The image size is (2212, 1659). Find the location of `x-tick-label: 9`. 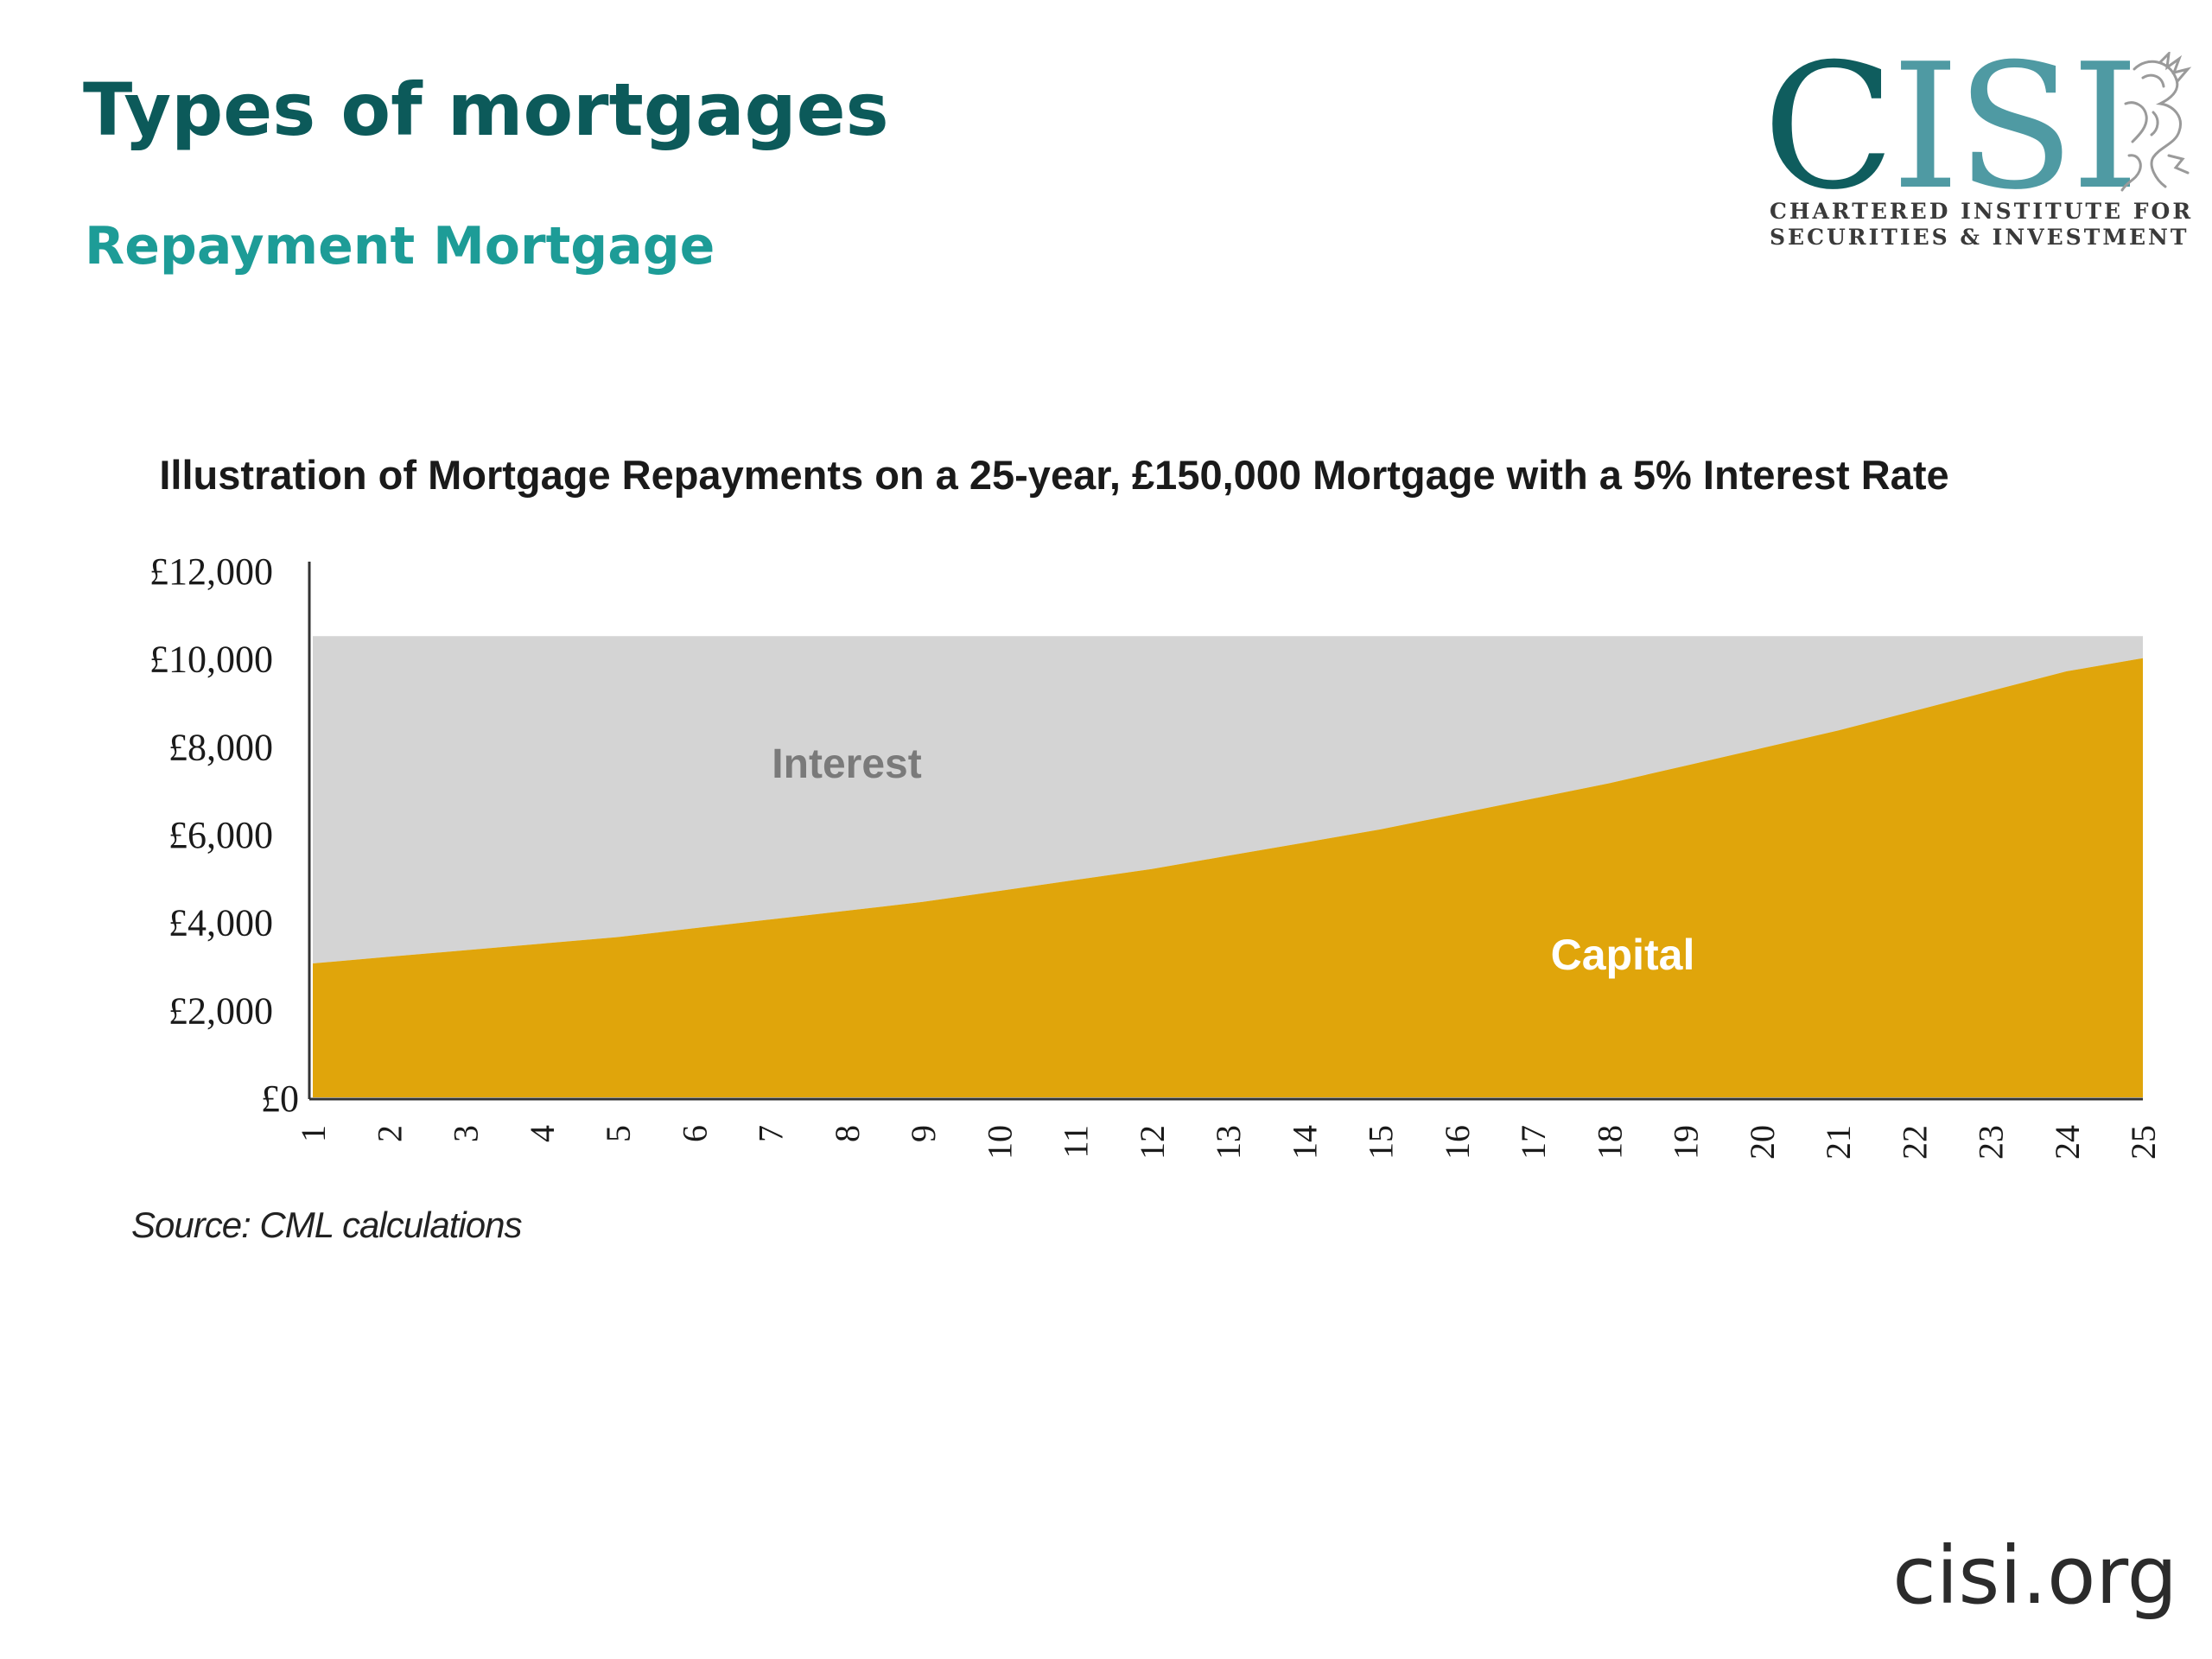

x-tick-label: 9 is located at coordinates (923, 1133).